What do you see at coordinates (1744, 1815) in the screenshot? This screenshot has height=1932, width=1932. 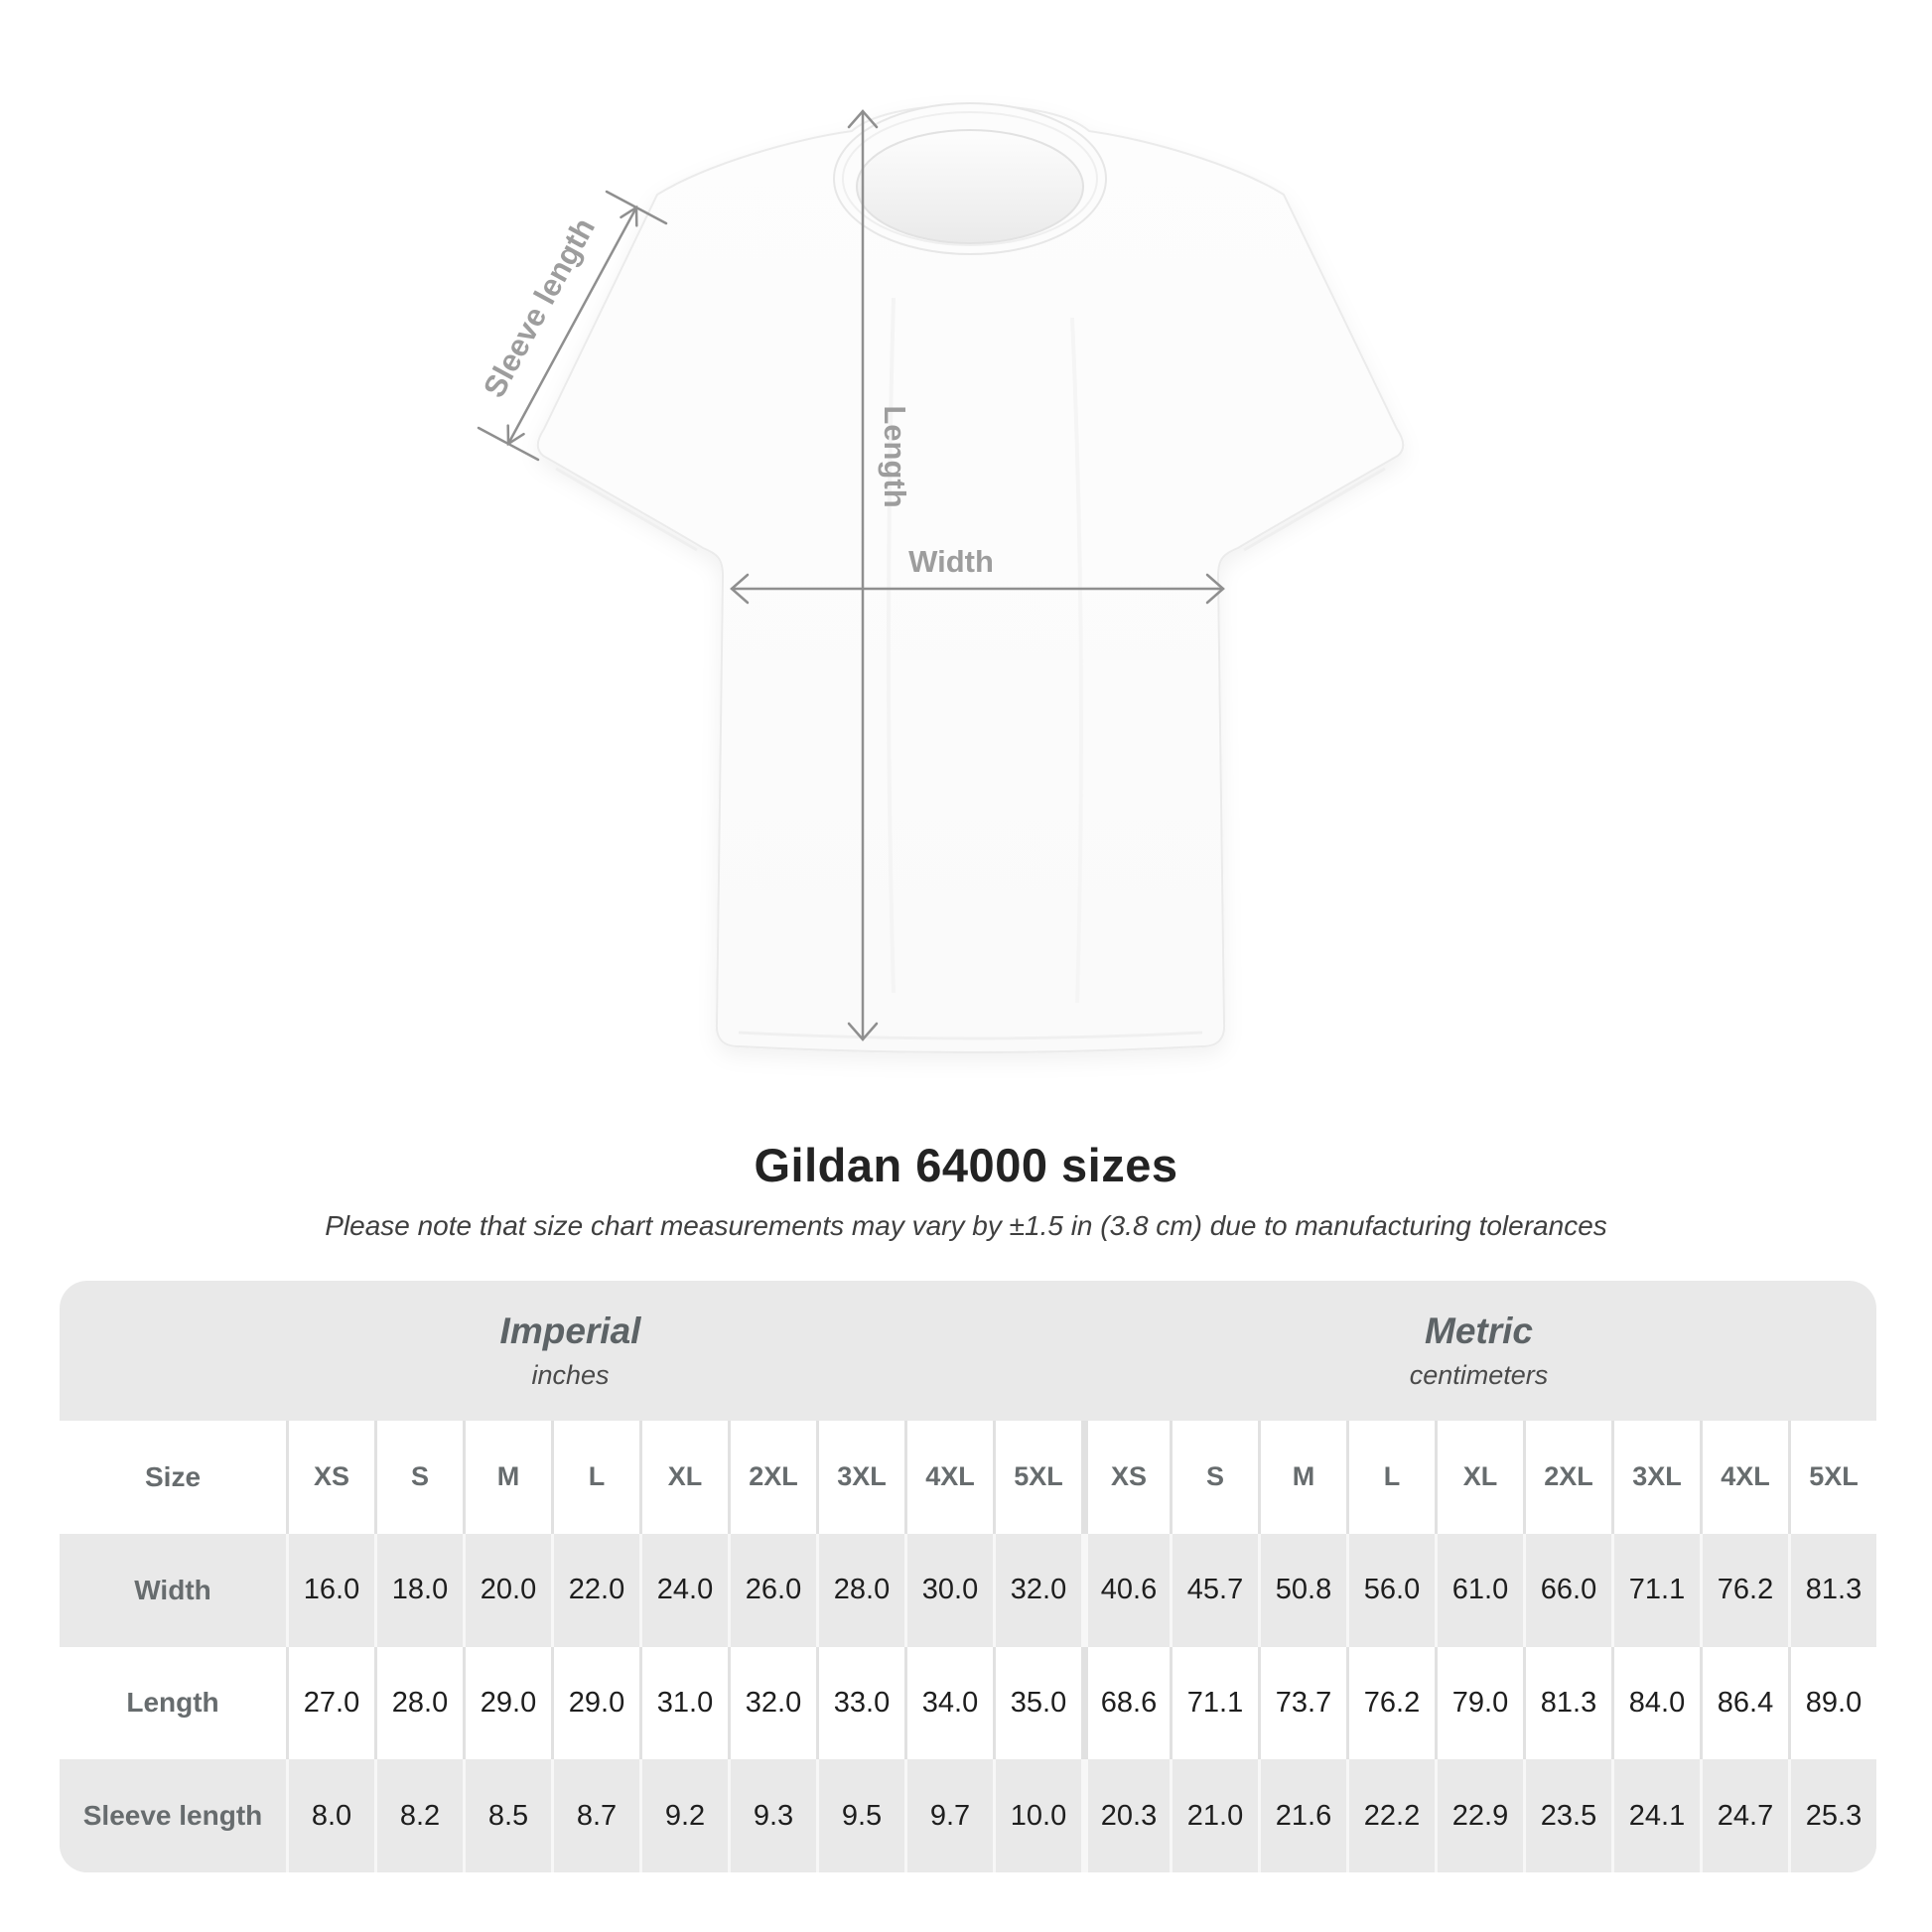 I see `sleeve-metric-value: 24.7` at bounding box center [1744, 1815].